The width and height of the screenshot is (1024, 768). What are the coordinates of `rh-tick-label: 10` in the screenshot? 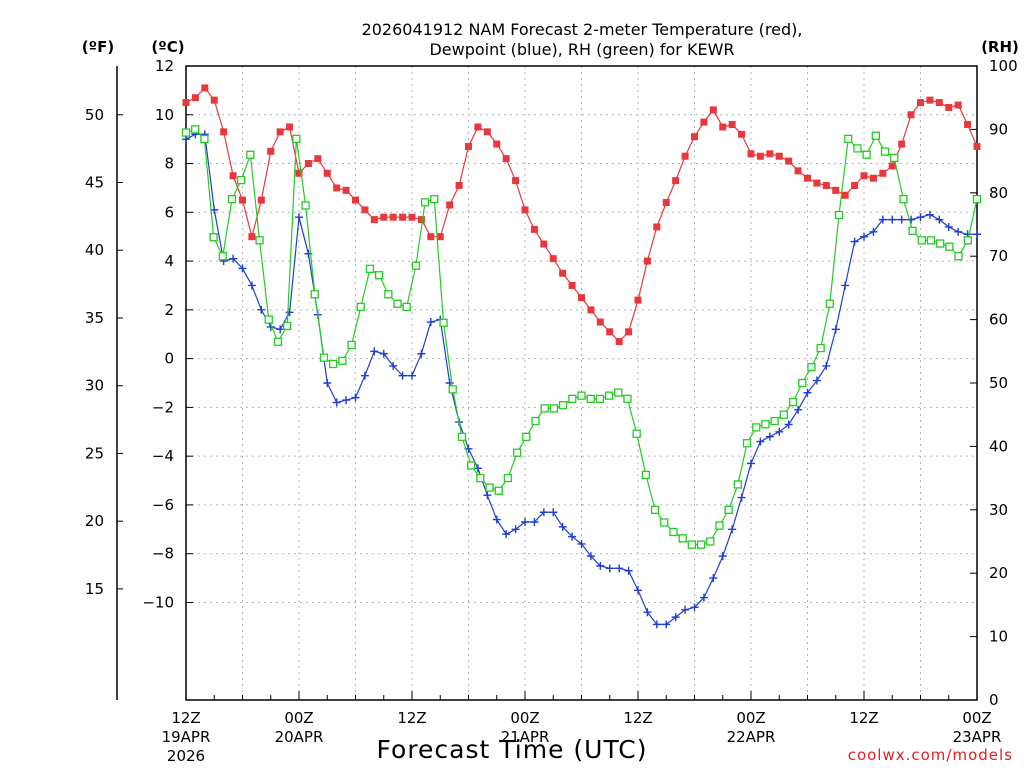 It's located at (998, 637).